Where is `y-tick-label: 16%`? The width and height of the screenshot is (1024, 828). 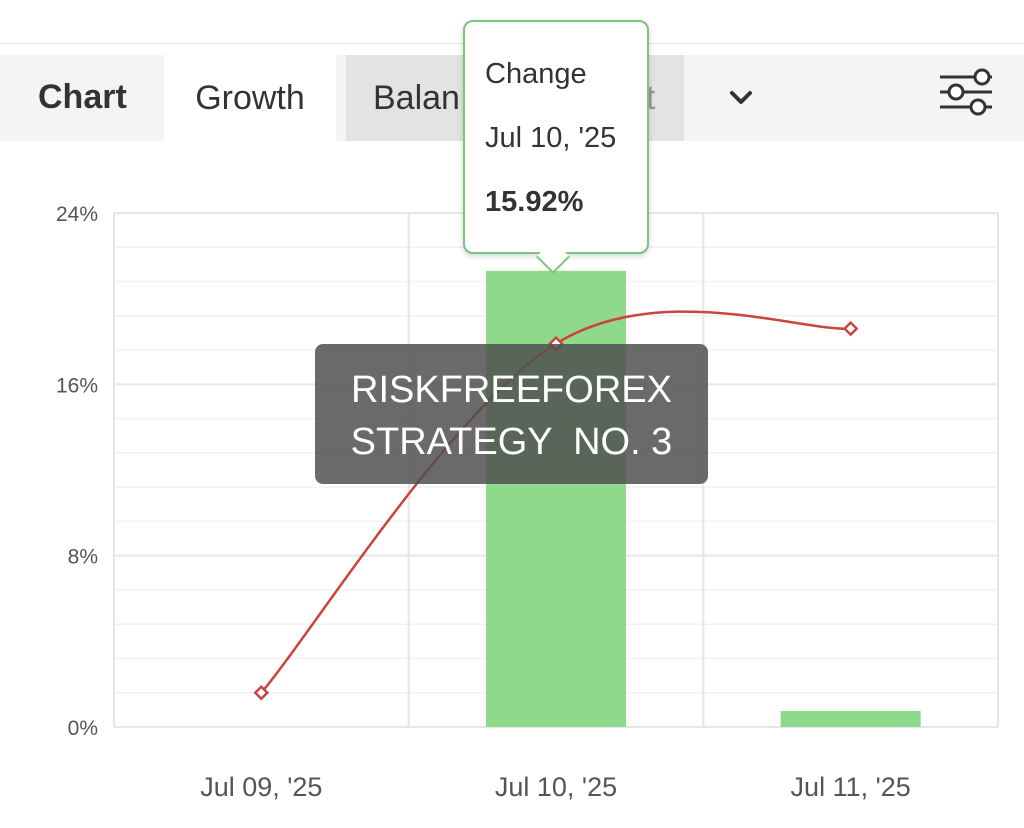 y-tick-label: 16% is located at coordinates (77, 385).